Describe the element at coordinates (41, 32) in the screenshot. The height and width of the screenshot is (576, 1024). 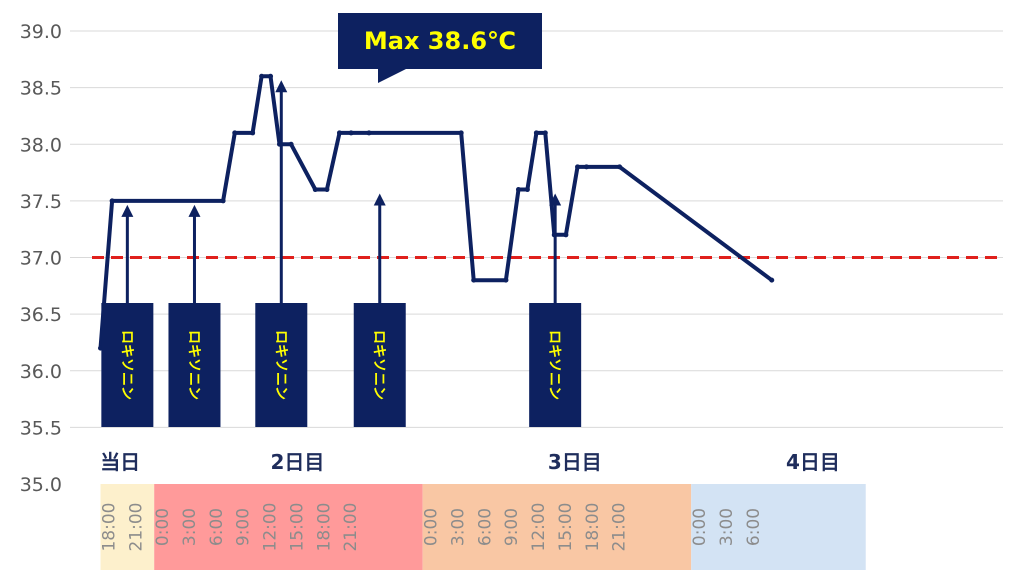
I see `y-tick-label: 39.0` at that location.